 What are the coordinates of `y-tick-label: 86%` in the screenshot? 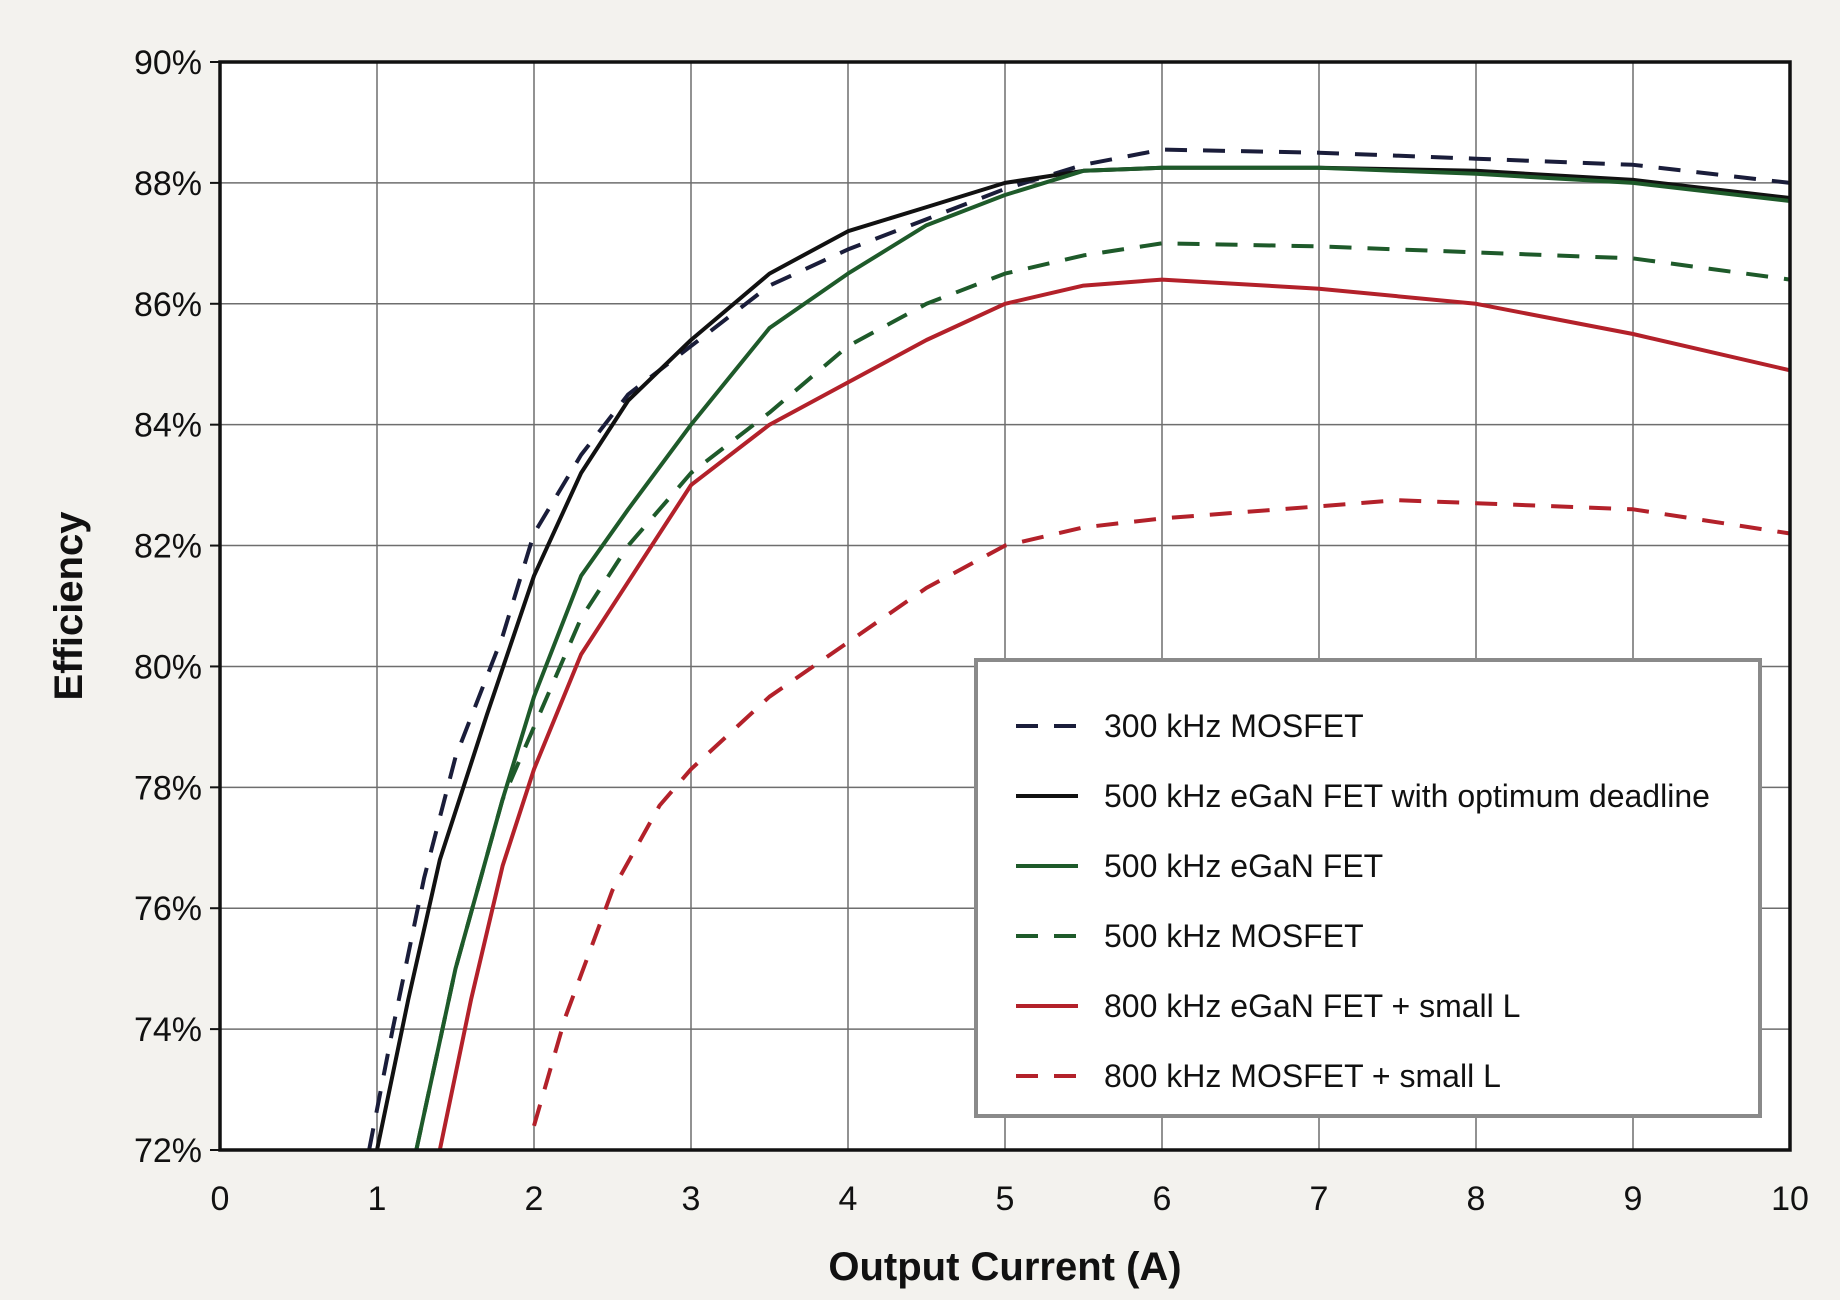 It's located at (168, 305).